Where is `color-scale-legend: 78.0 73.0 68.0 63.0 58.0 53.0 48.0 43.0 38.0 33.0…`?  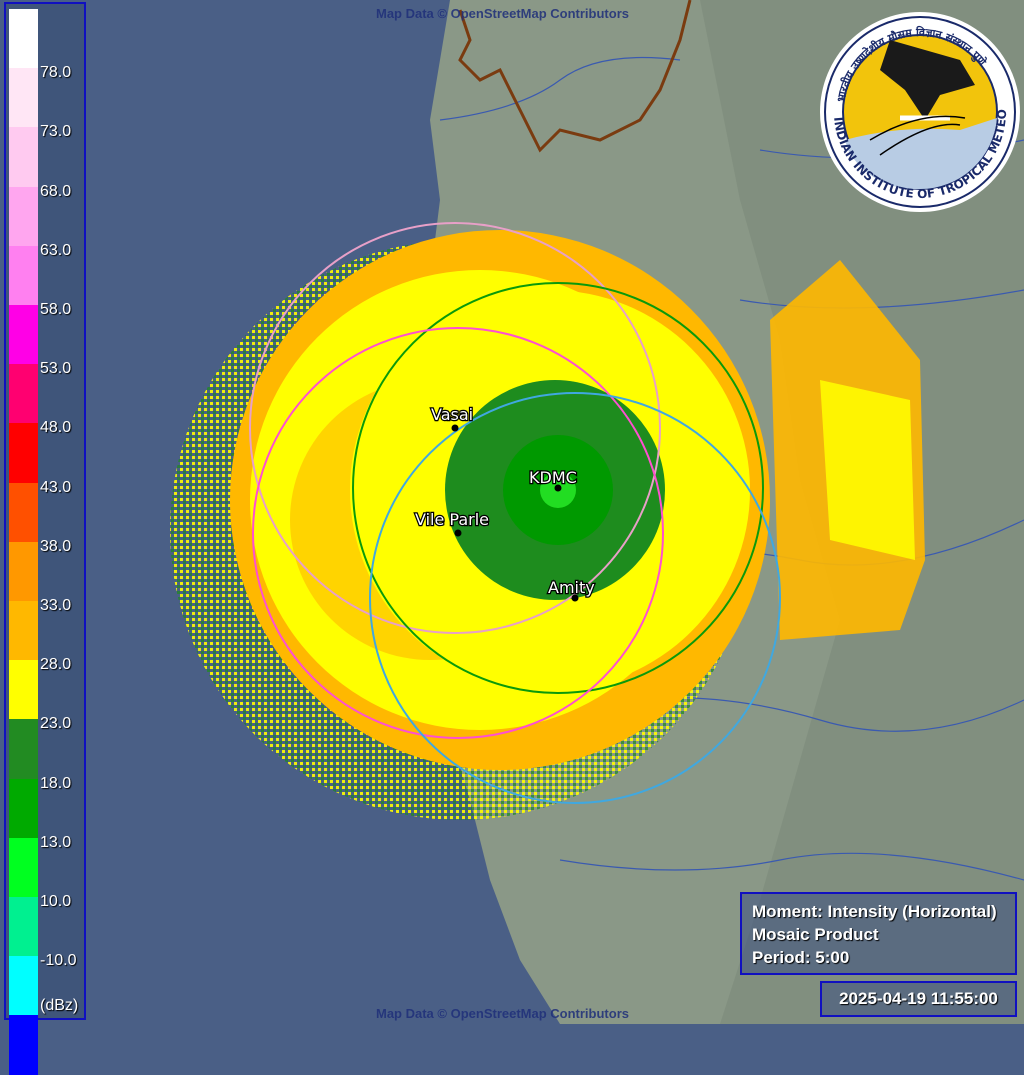
color-scale-legend: 78.0 73.0 68.0 63.0 58.0 53.0 48.0 43.0 38.0 33.0… is located at coordinates (45, 538).